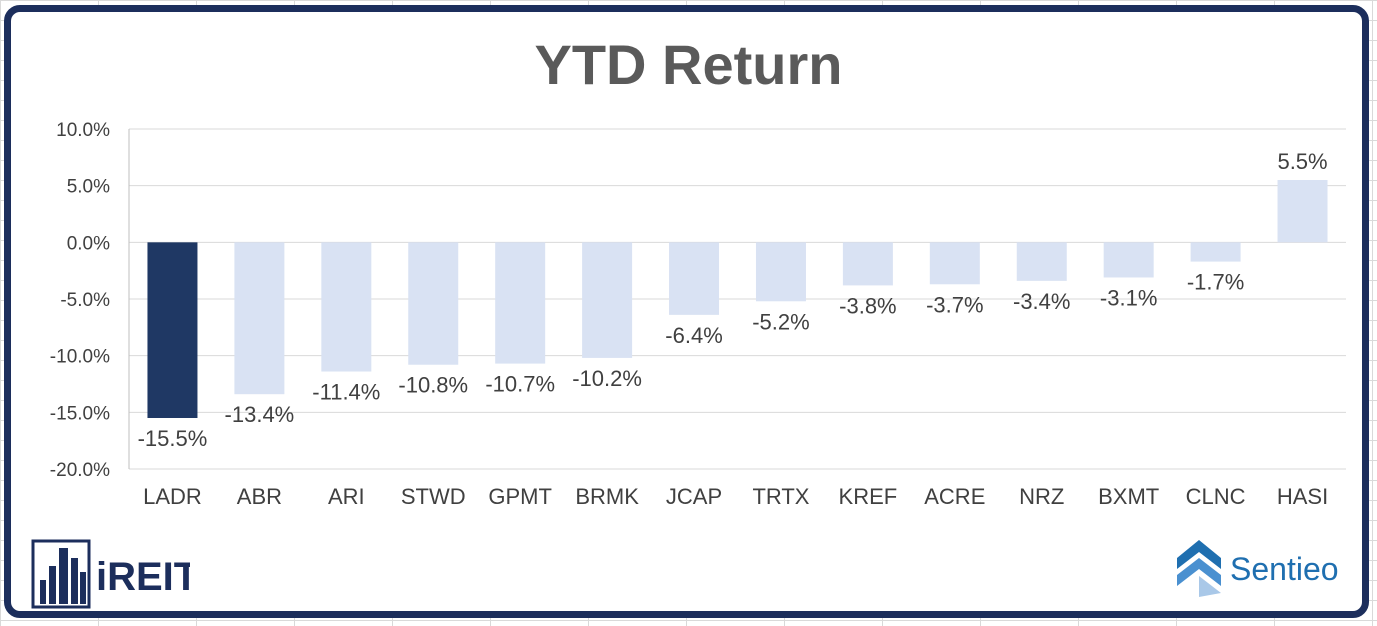 The image size is (1377, 626). What do you see at coordinates (1215, 252) in the screenshot?
I see `bar-clnc` at bounding box center [1215, 252].